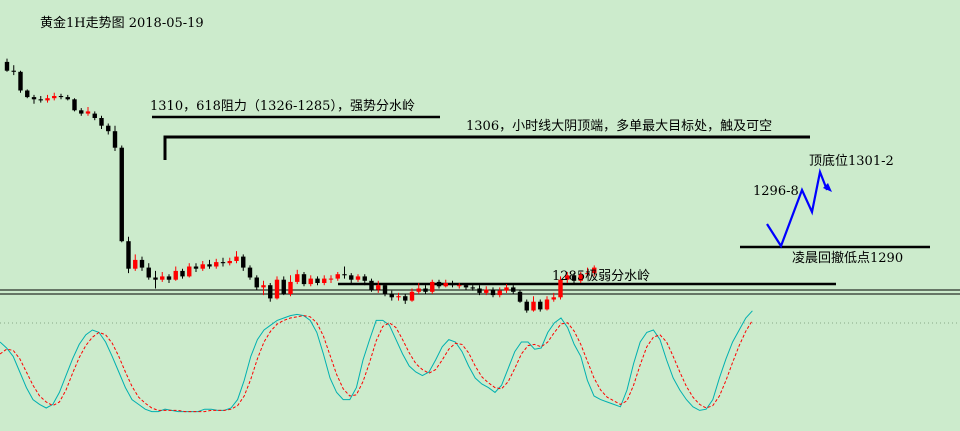 The height and width of the screenshot is (431, 960). I want to click on annotation-target-mid: 1296-8, so click(776, 191).